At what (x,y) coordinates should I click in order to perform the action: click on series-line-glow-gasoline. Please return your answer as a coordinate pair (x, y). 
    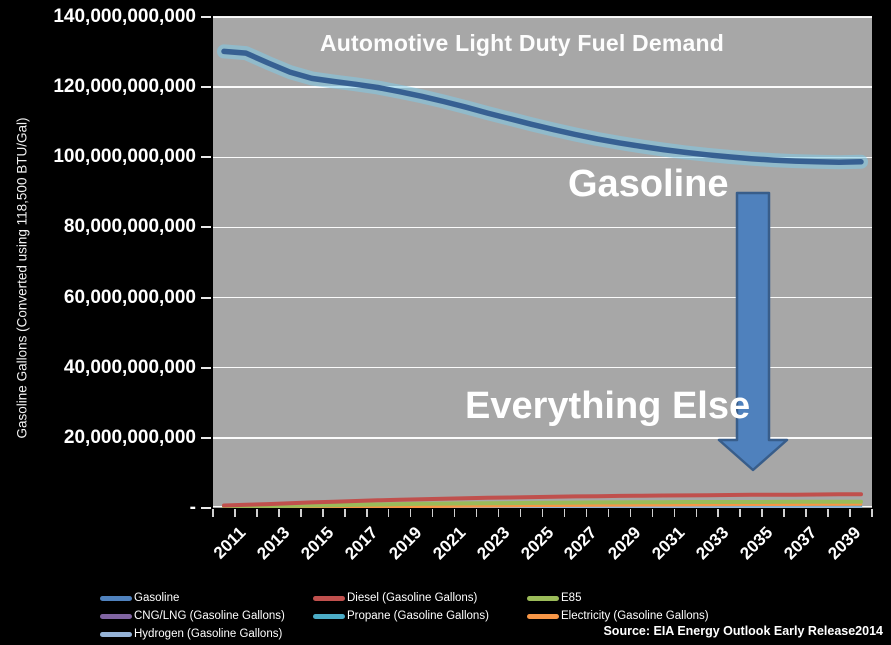
    Looking at the image, I should click on (542, 107).